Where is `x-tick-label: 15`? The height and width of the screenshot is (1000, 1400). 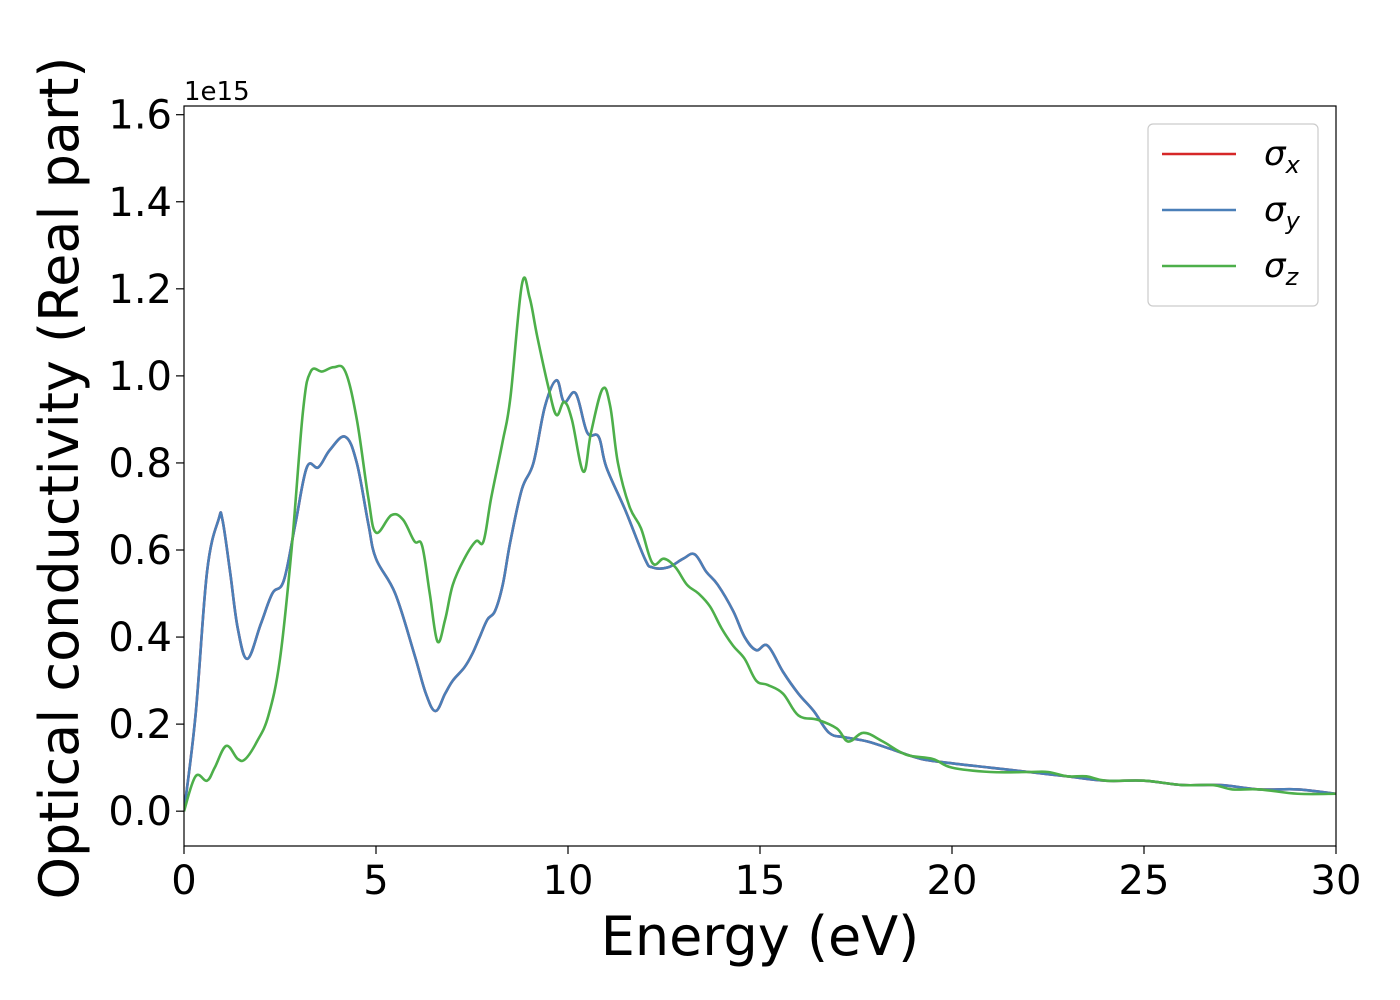 x-tick-label: 15 is located at coordinates (760, 881).